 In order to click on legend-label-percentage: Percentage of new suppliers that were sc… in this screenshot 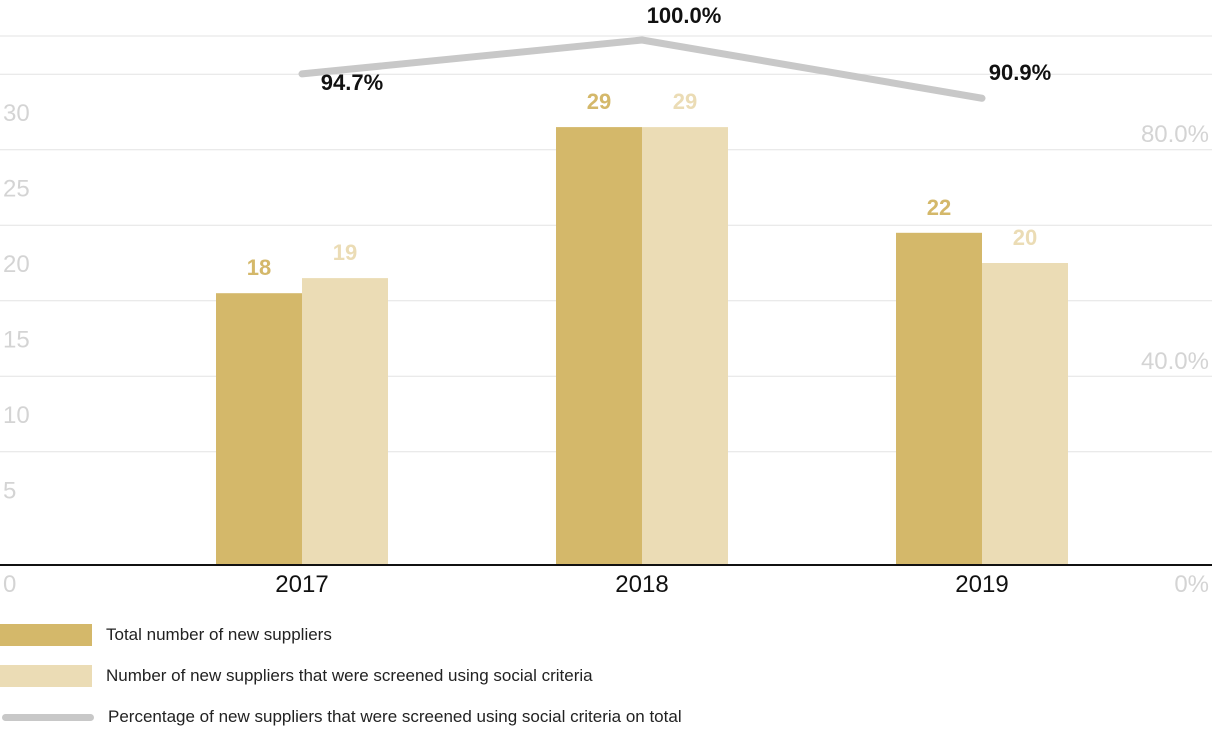, I will do `click(395, 716)`.